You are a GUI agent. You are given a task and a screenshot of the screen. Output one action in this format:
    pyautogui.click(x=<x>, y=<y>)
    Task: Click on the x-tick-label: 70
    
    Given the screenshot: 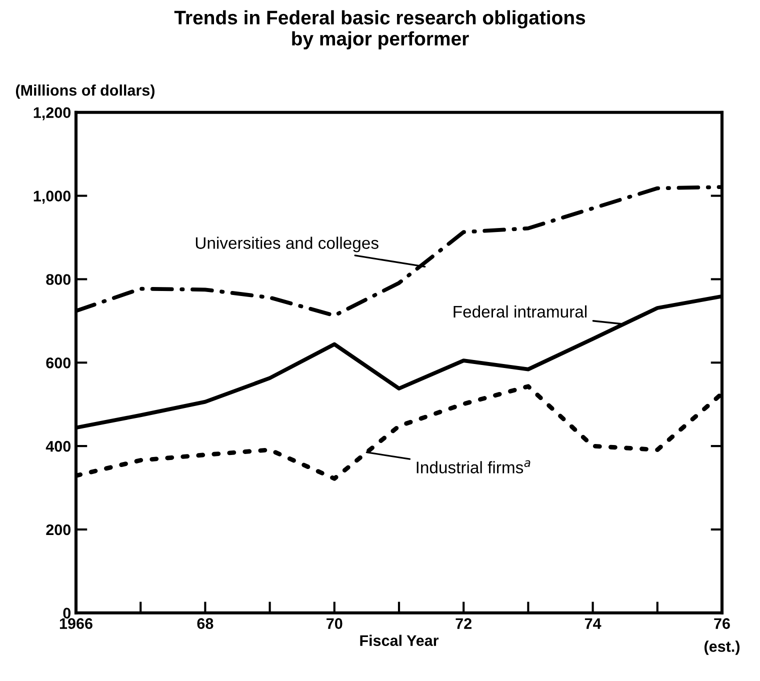 What is the action you would take?
    pyautogui.click(x=334, y=623)
    